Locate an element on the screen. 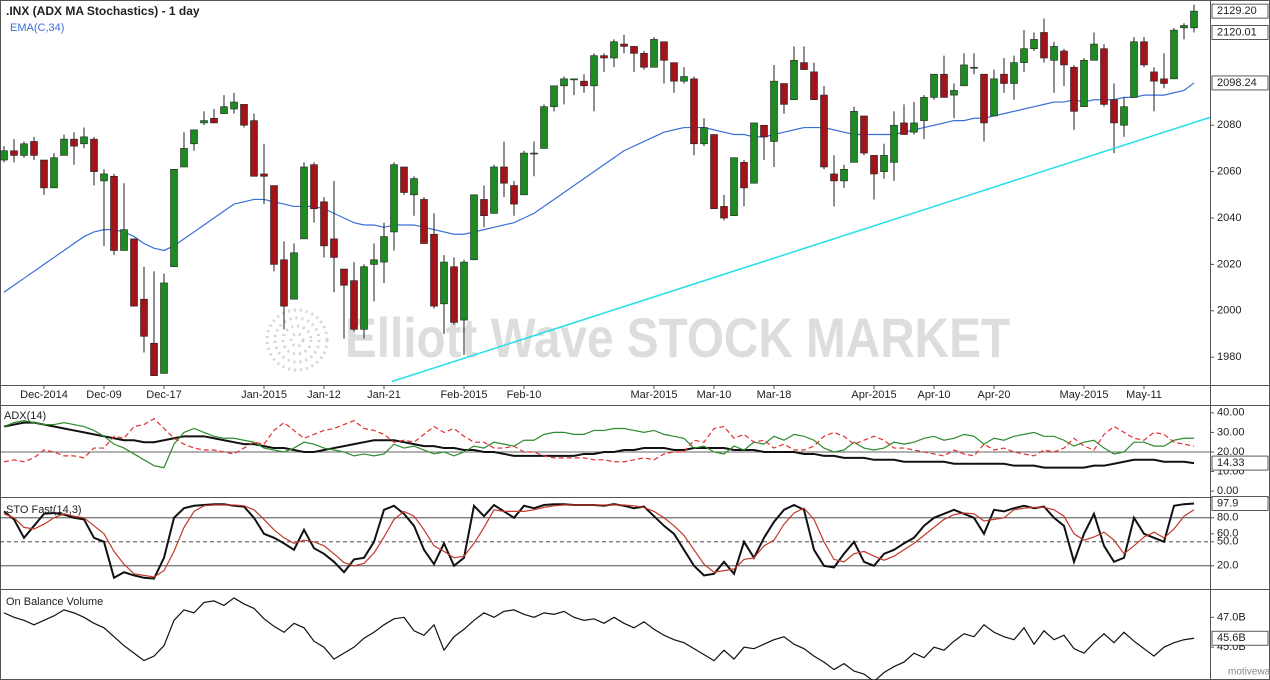 The width and height of the screenshot is (1270, 680). y-tick-label: 0.00 is located at coordinates (1227, 491).